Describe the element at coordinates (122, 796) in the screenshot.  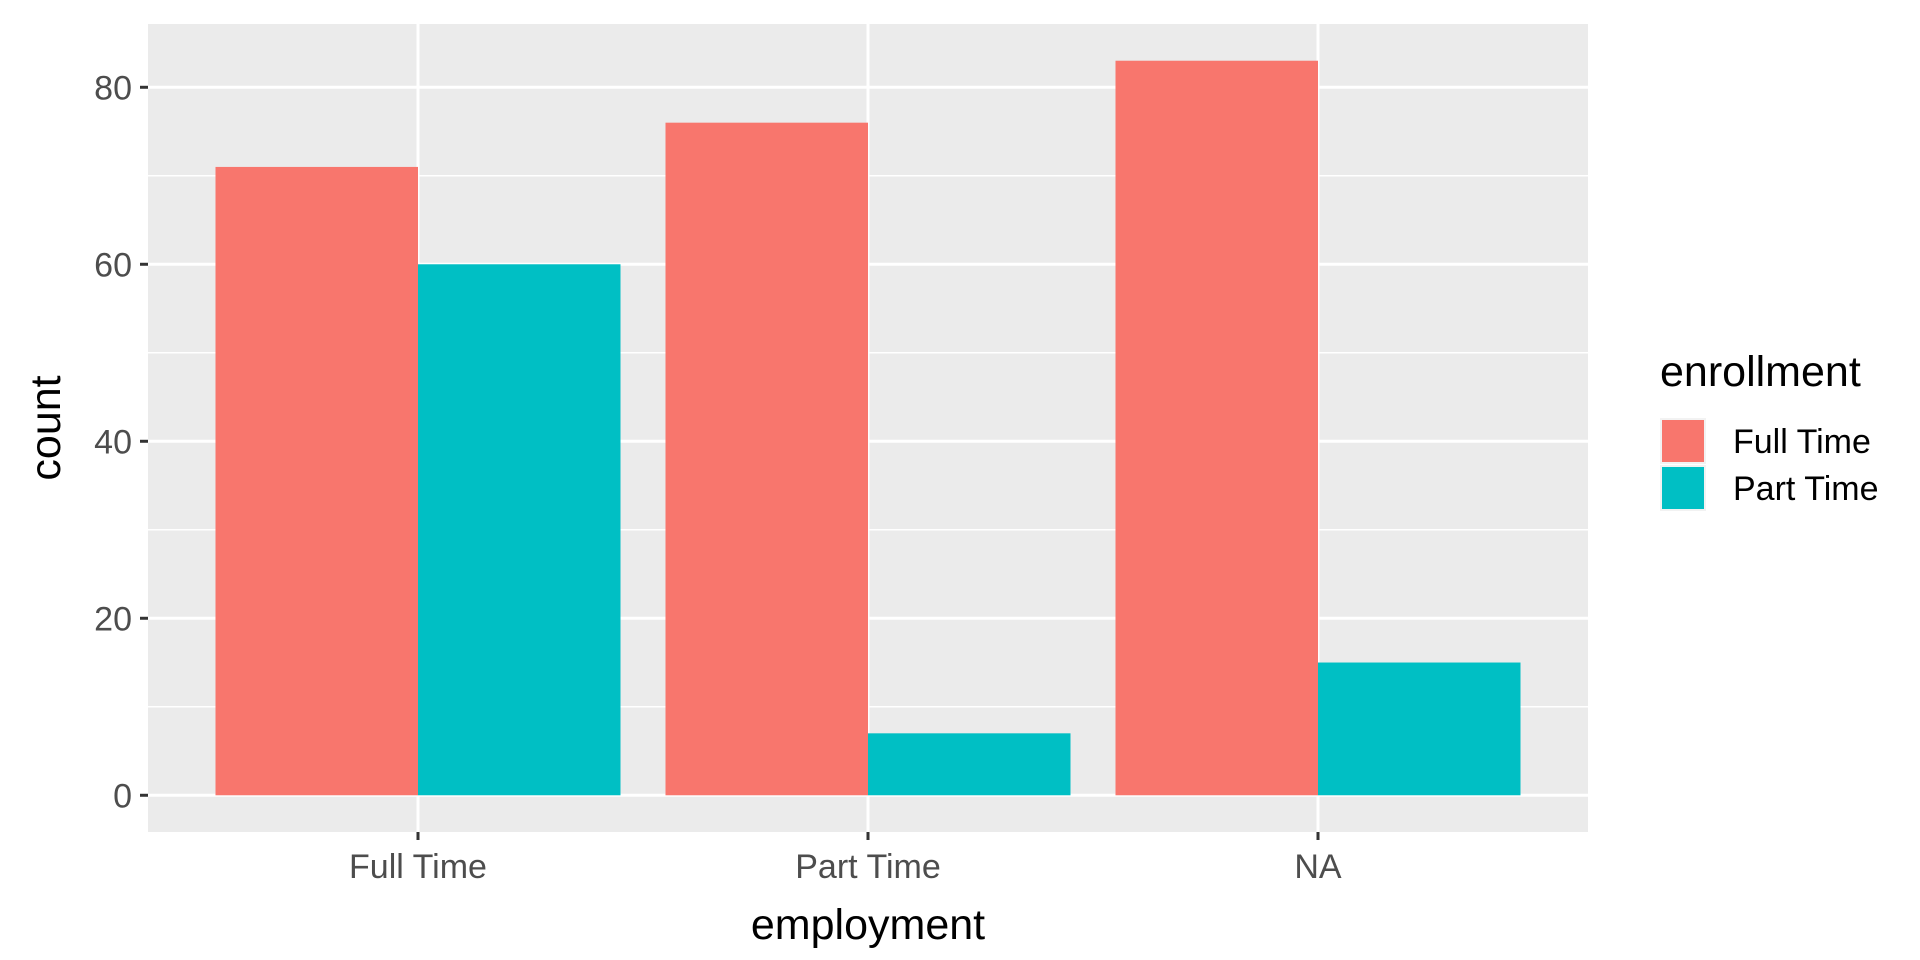
I see `y-tick-label: 0` at that location.